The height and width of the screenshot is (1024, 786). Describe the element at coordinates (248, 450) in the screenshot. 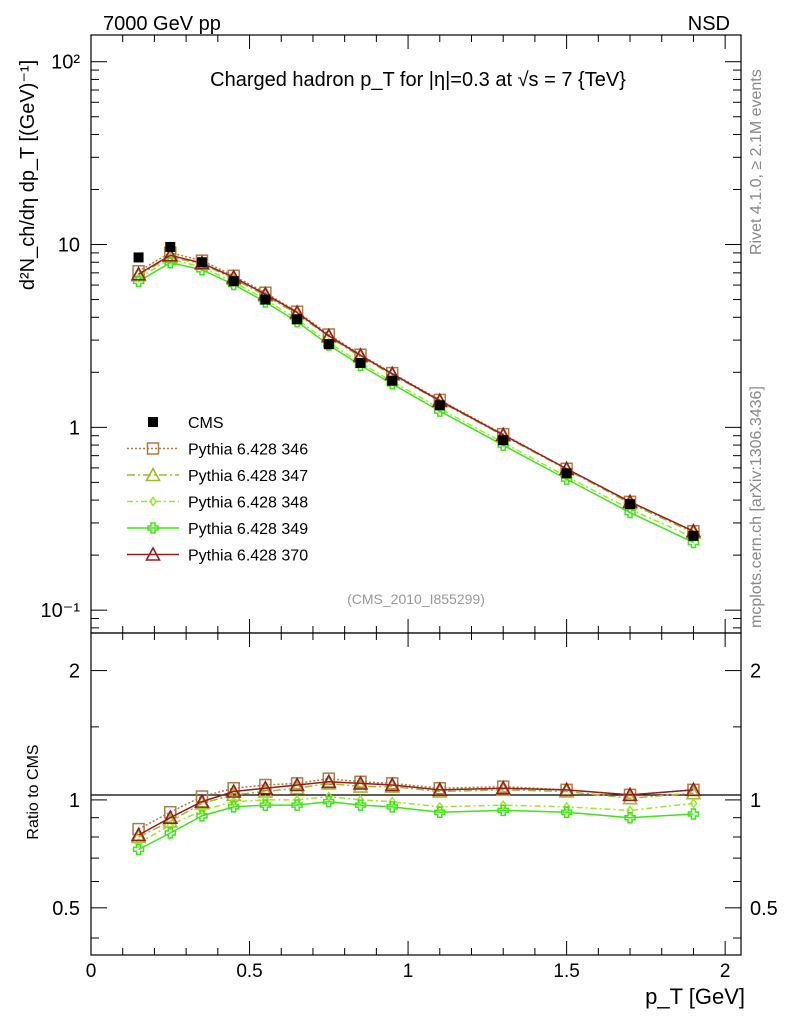

I see `legend-label: Pythia 6.428 346` at that location.